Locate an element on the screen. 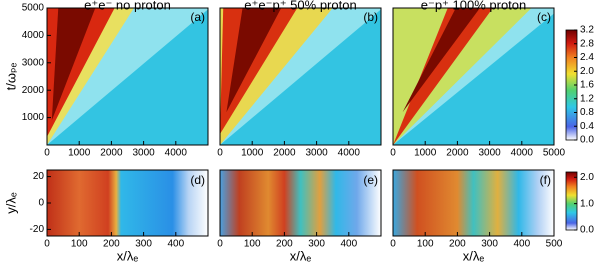  panel-label: (d) is located at coordinates (197, 180).